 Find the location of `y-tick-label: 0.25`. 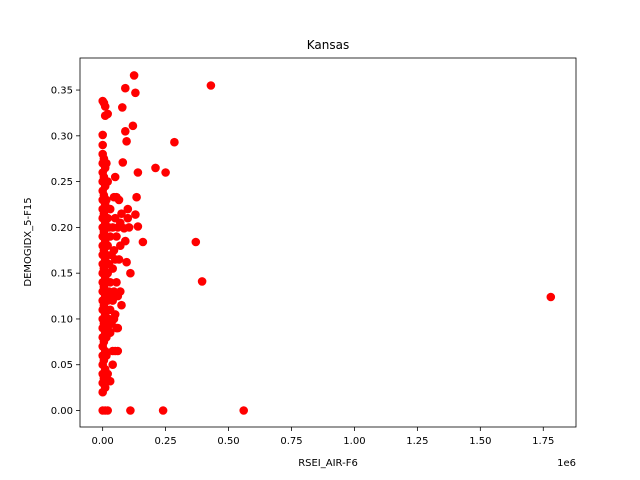

y-tick-label: 0.25 is located at coordinates (62, 182).